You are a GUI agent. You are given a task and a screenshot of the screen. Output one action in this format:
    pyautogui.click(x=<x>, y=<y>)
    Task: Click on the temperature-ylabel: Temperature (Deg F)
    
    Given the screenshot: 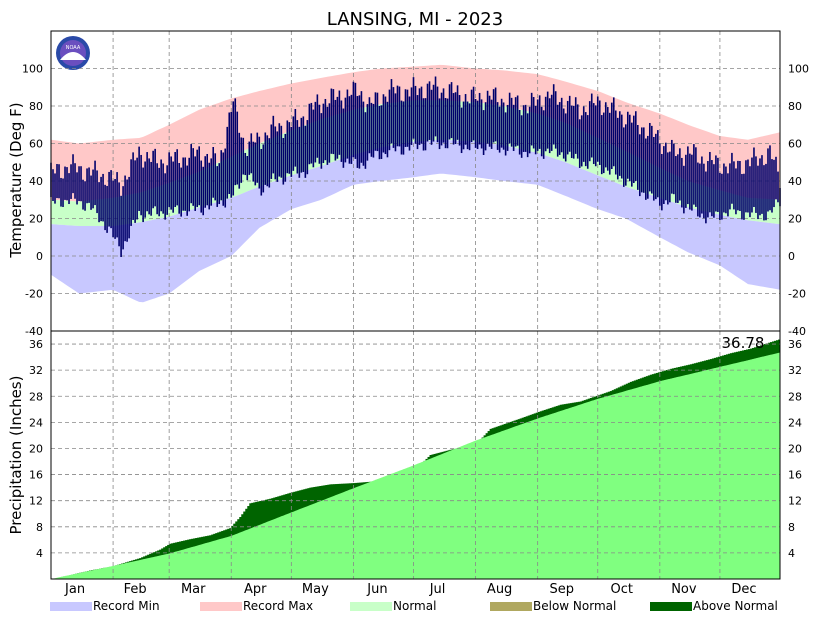 What is the action you would take?
    pyautogui.click(x=16, y=180)
    